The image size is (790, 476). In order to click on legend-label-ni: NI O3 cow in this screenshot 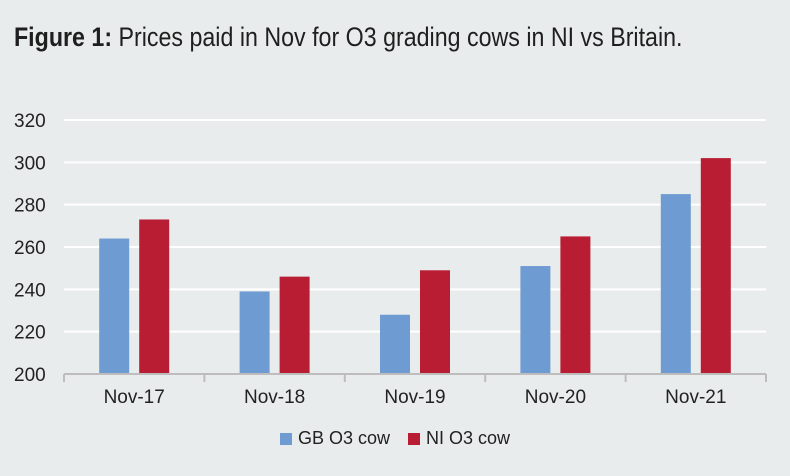, I will do `click(468, 438)`.